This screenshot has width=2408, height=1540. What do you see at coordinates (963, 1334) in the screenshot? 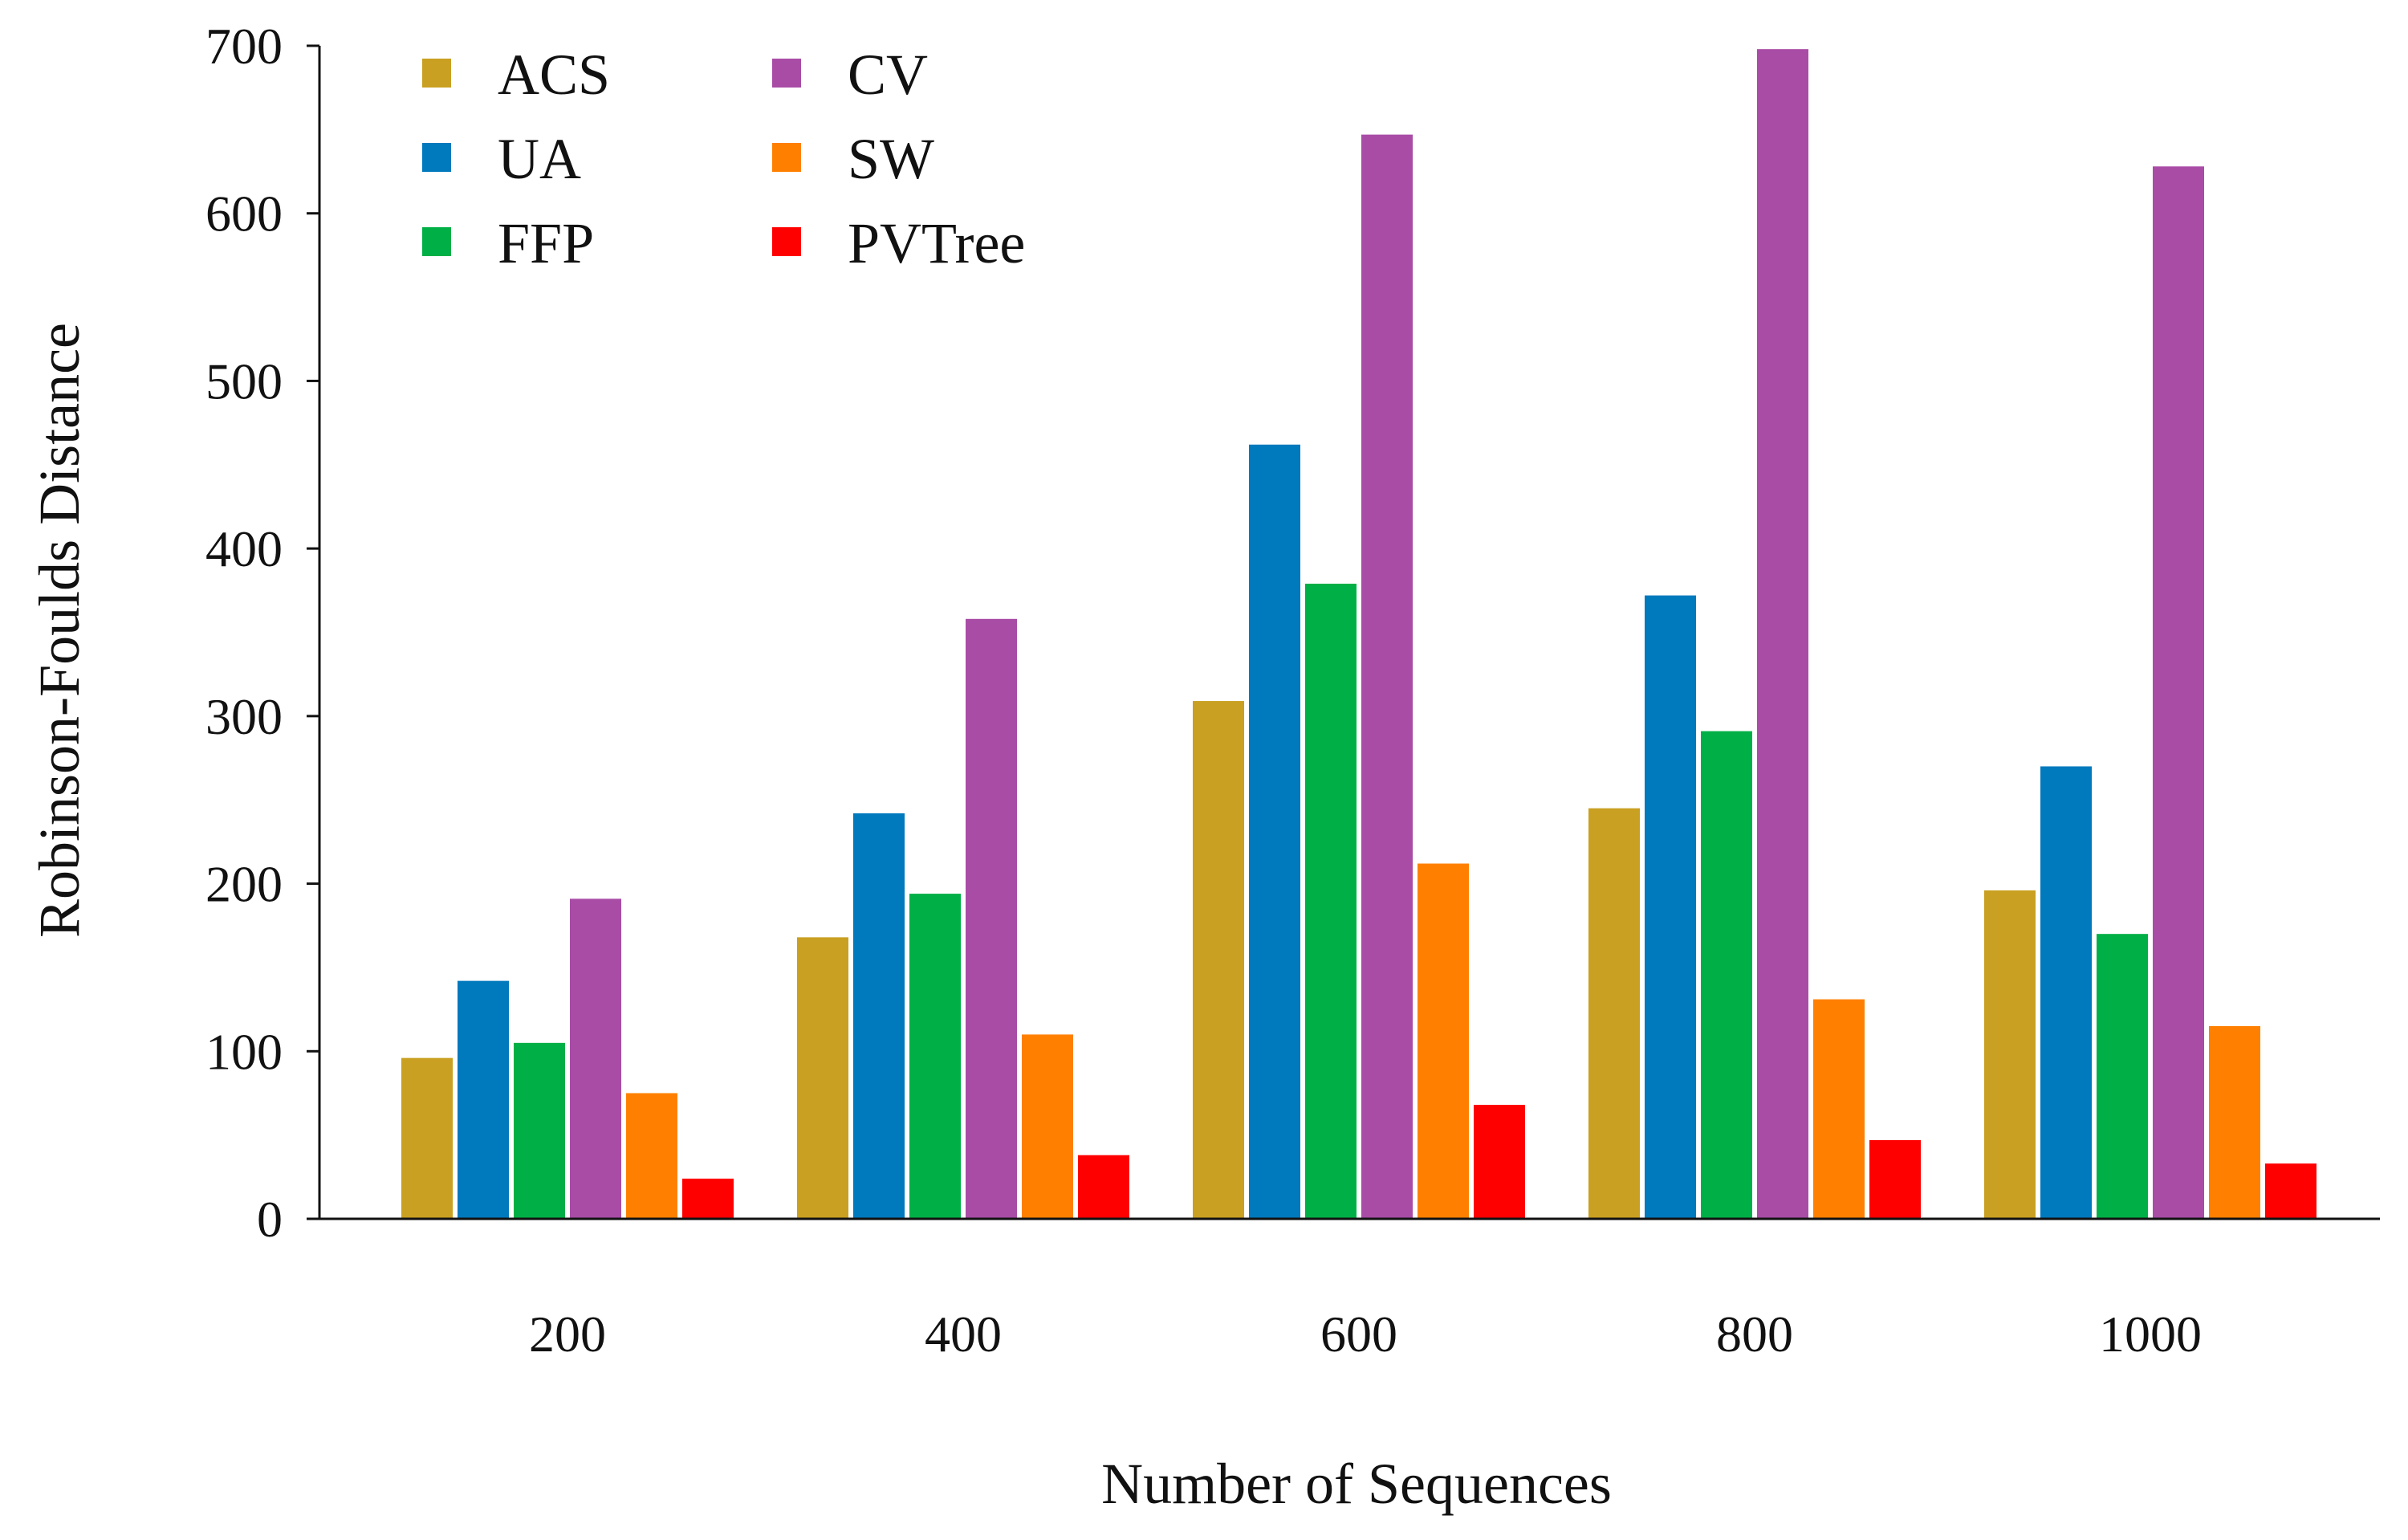
I see `x-tick-label-400: 400` at bounding box center [963, 1334].